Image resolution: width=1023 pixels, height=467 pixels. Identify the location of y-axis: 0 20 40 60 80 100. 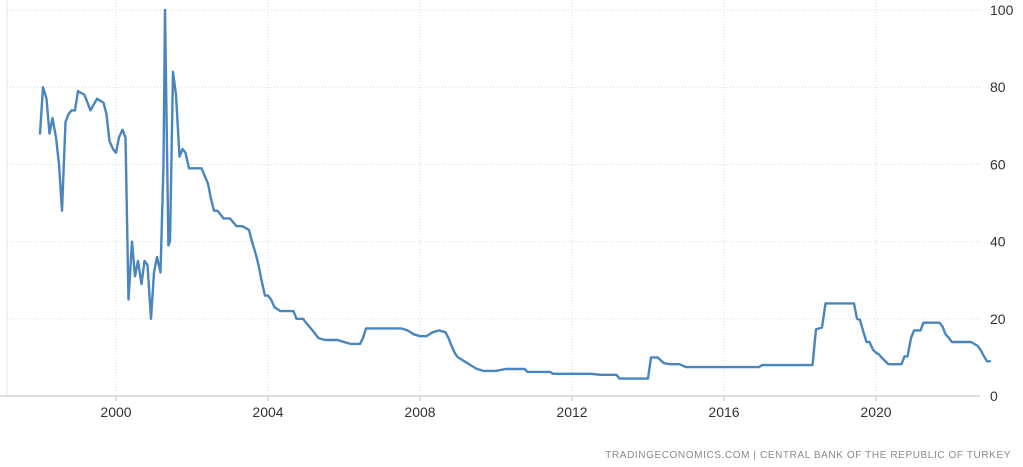
(1002, 203).